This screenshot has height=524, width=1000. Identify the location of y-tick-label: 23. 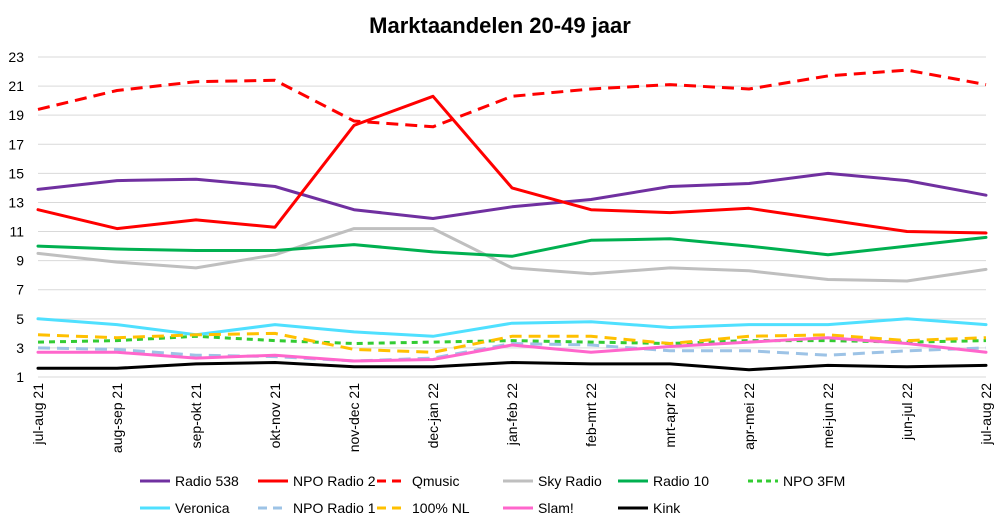
(16, 57).